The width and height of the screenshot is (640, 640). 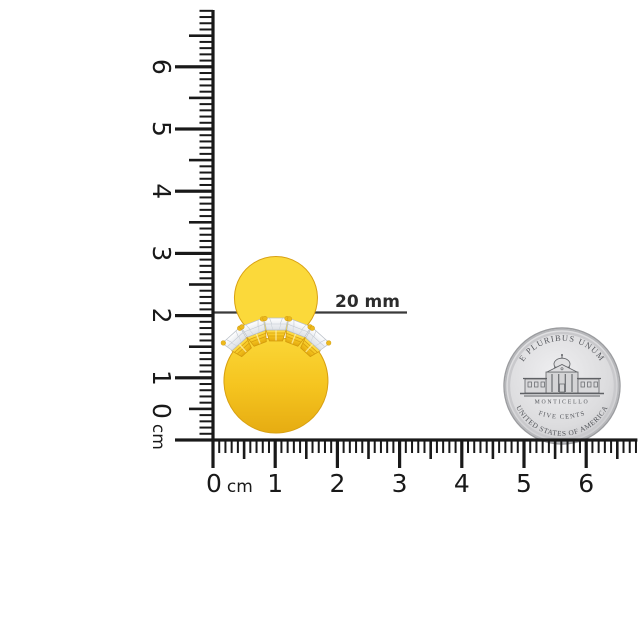 I want to click on coin-building-label: MONTICELLO, so click(x=562, y=403).